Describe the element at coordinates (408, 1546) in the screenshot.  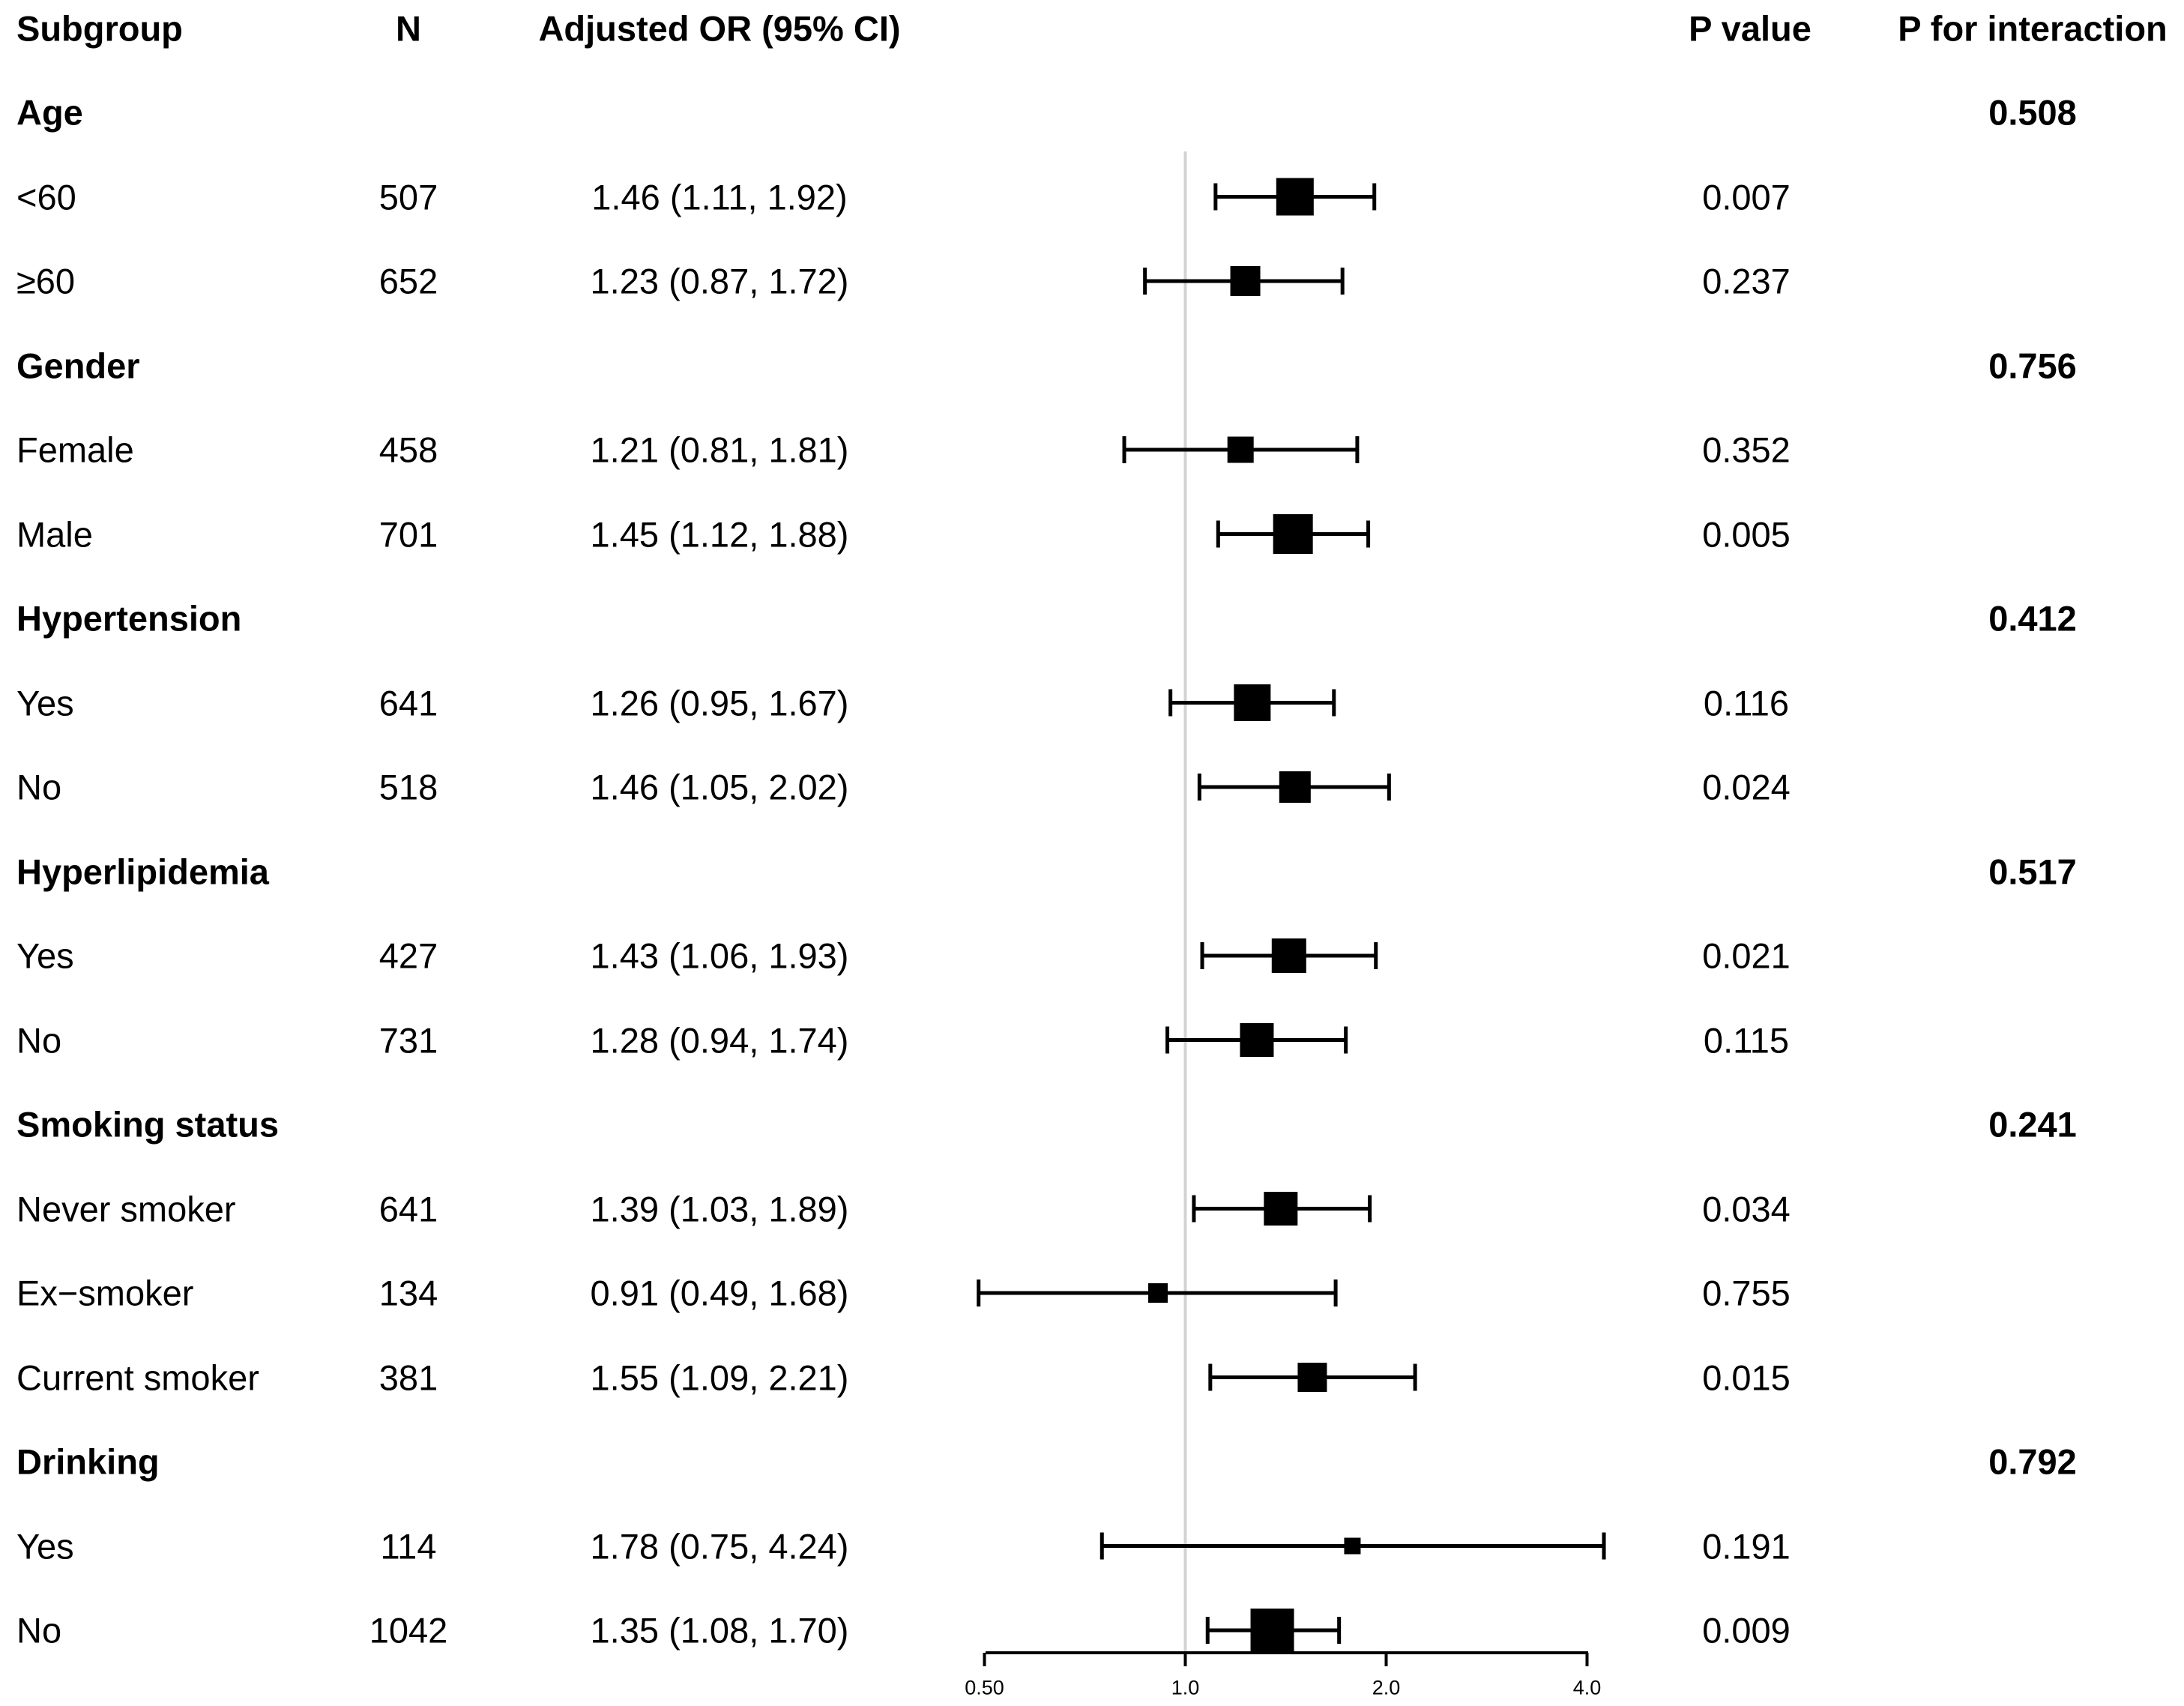
I see `row-n: 114` at that location.